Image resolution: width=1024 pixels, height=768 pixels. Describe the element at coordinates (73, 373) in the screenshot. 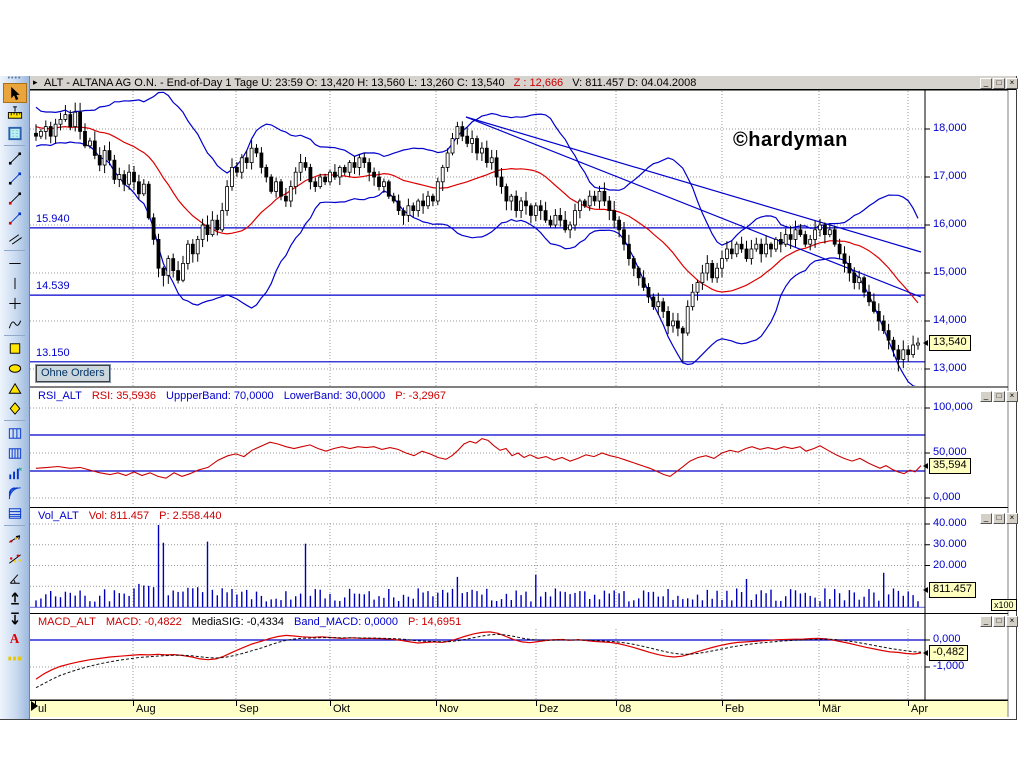

I see `ohne-orders-button: Ohne Orders` at that location.